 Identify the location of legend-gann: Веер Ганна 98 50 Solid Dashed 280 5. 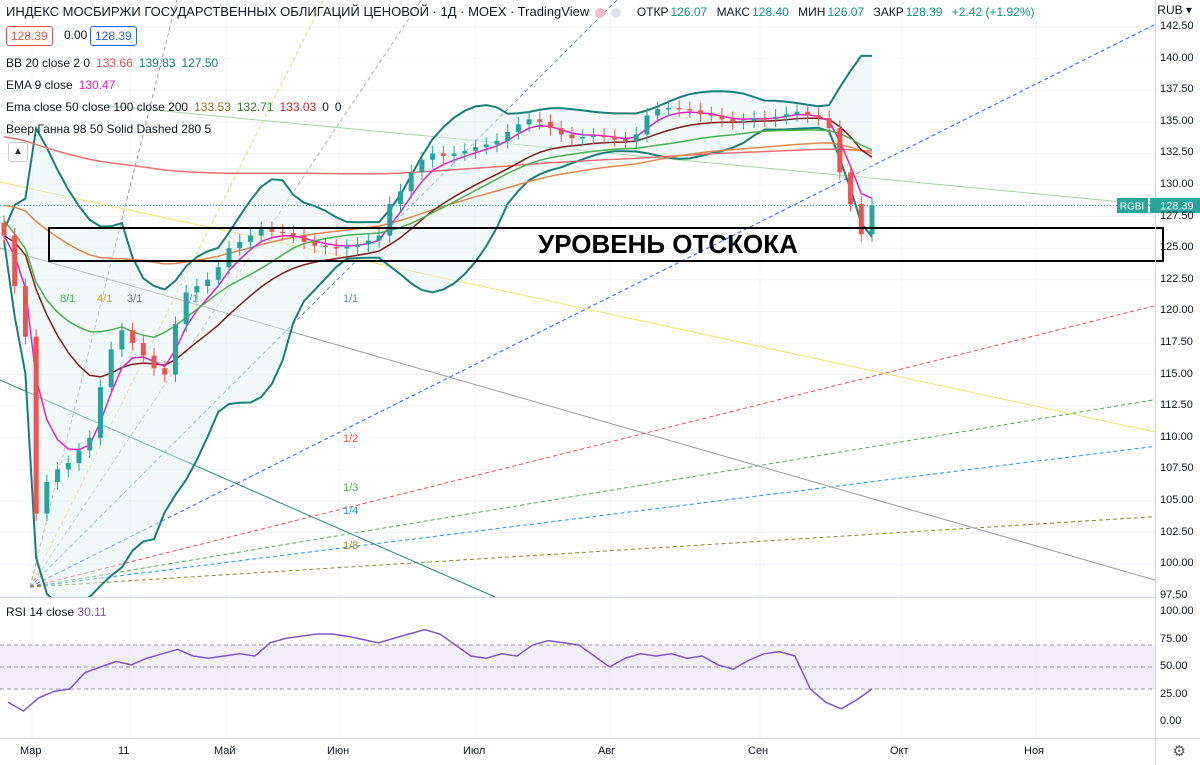
(111, 129).